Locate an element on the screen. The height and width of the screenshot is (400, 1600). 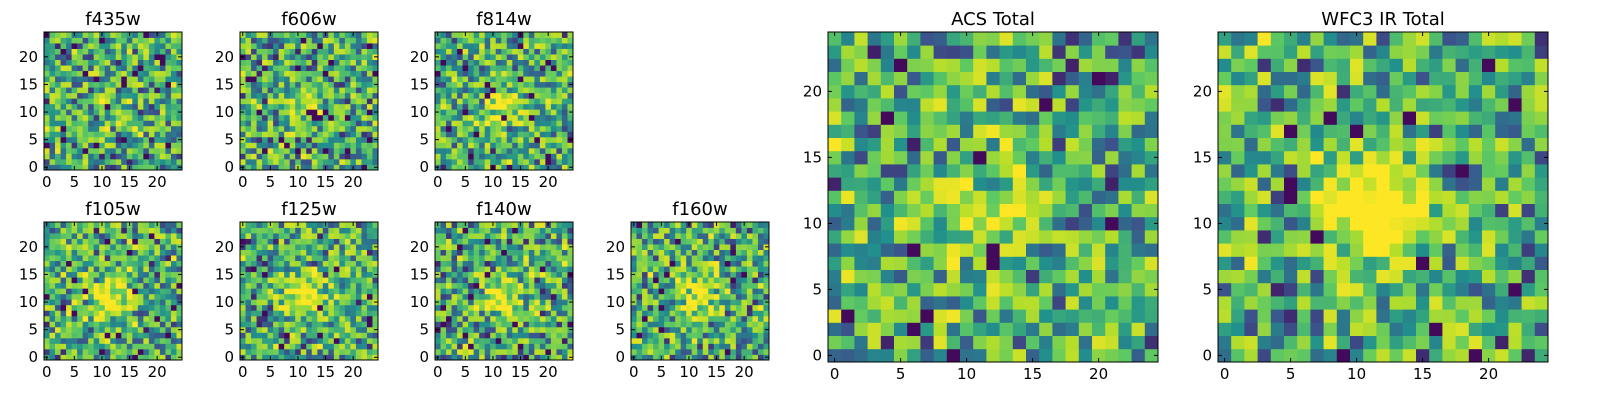
x-tick-label: 5 is located at coordinates (75, 372).